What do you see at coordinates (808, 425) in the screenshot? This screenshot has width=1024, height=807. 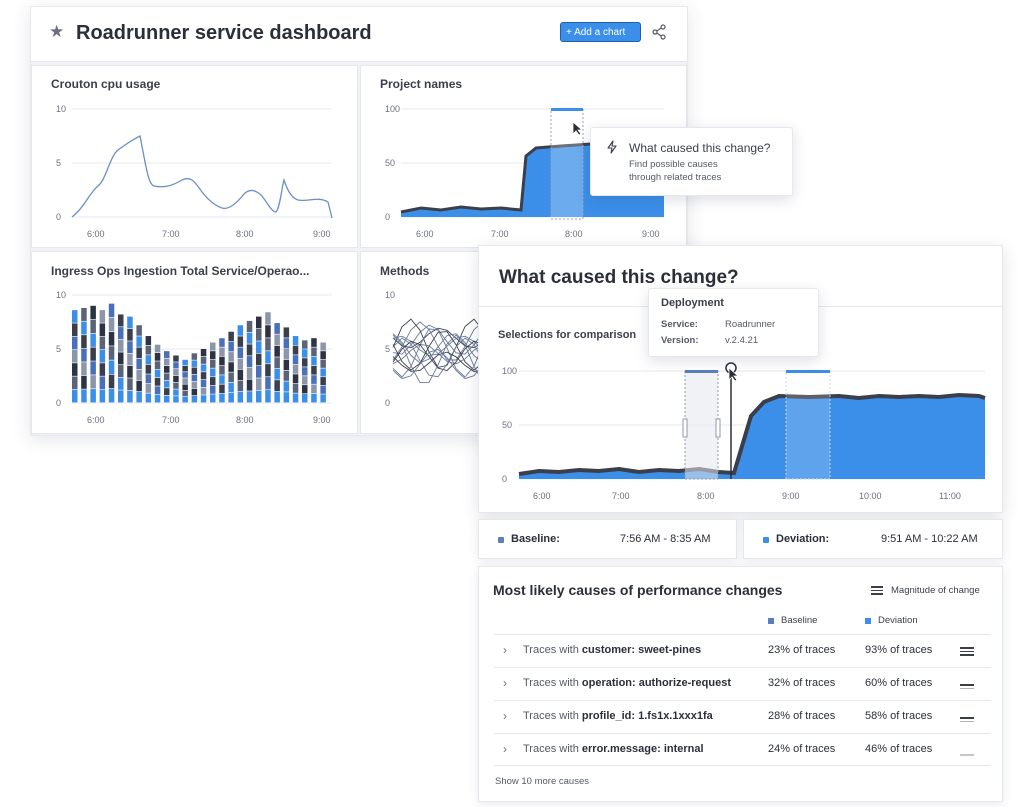 I see `deviation-selection` at bounding box center [808, 425].